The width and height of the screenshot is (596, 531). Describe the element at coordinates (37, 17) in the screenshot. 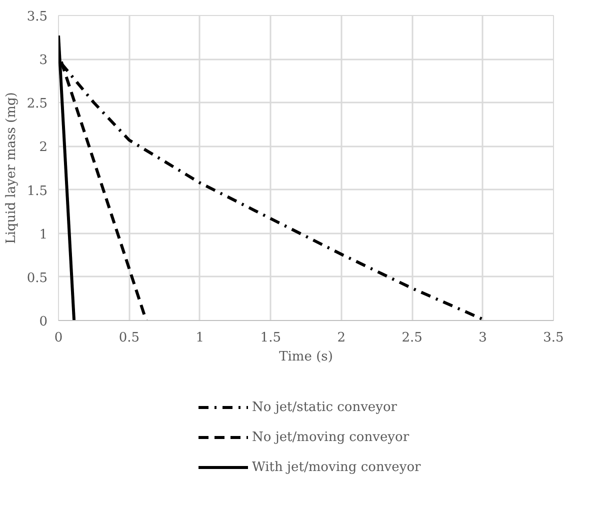

I see `y-tick-label: 3.5` at that location.